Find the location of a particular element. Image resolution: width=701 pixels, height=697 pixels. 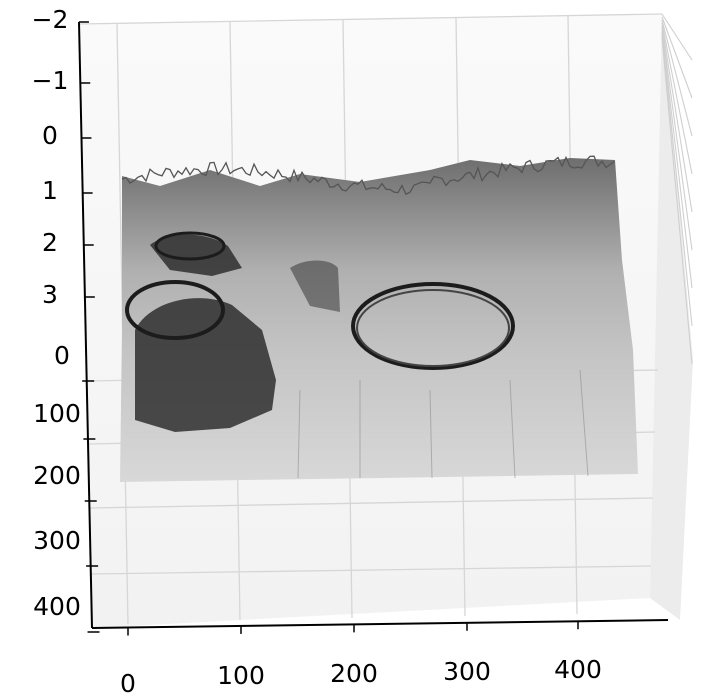

y-tick-label: 0 is located at coordinates (62, 355).